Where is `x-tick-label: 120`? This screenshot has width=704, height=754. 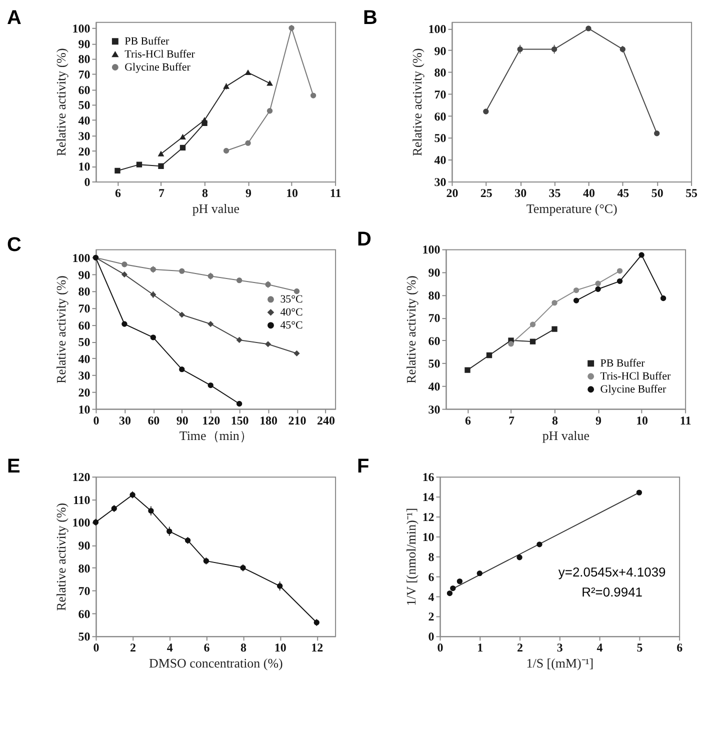 x-tick-label: 120 is located at coordinates (211, 420).